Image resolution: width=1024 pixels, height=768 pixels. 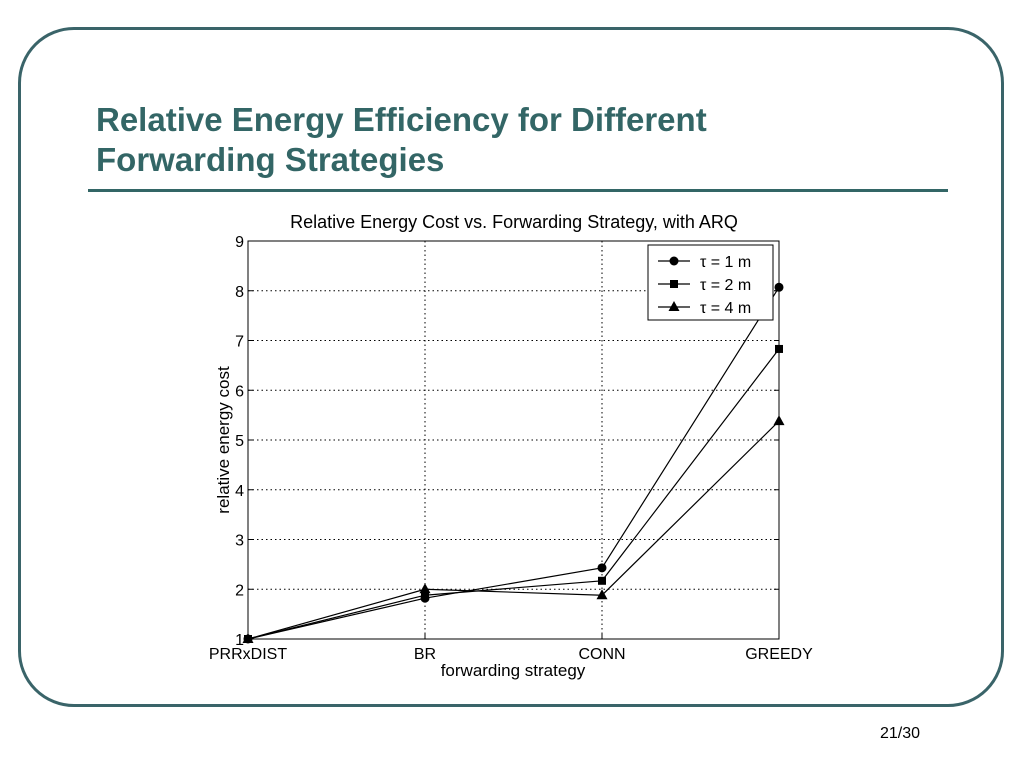 I want to click on y-tick-label: 9, so click(x=239, y=242).